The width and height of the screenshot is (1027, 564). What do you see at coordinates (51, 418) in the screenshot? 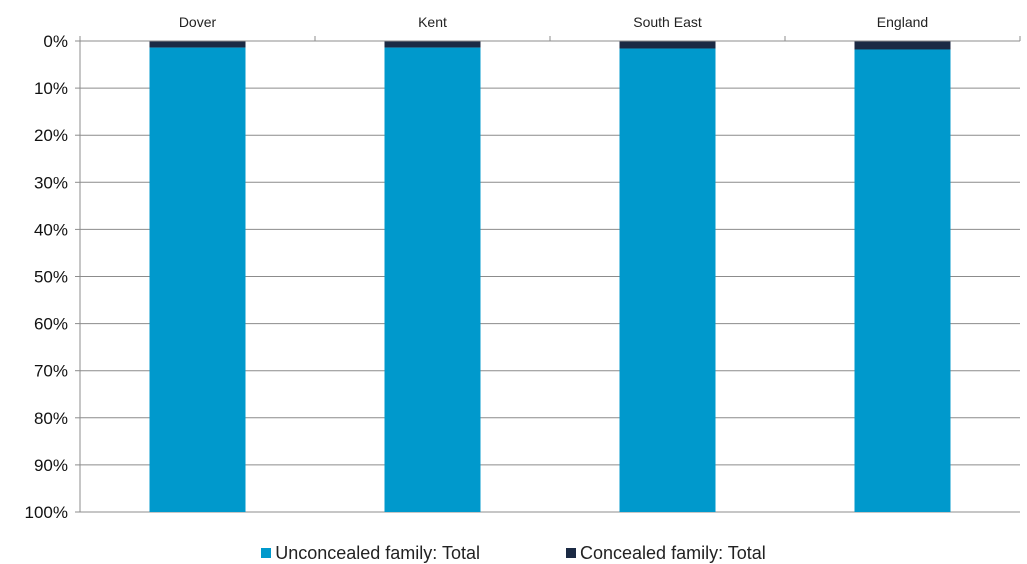
I see `y-tick-label: 80%` at bounding box center [51, 418].